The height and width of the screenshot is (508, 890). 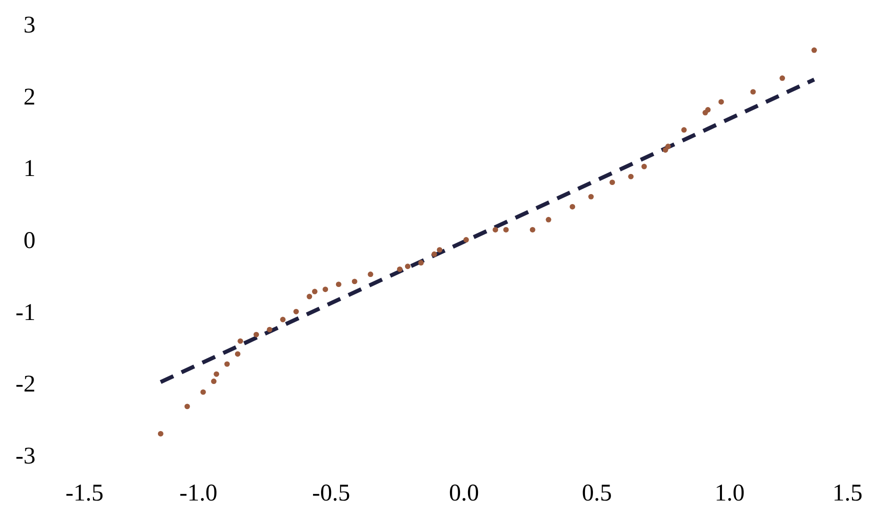 What do you see at coordinates (198, 493) in the screenshot?
I see `x-tick-label: -1.0` at bounding box center [198, 493].